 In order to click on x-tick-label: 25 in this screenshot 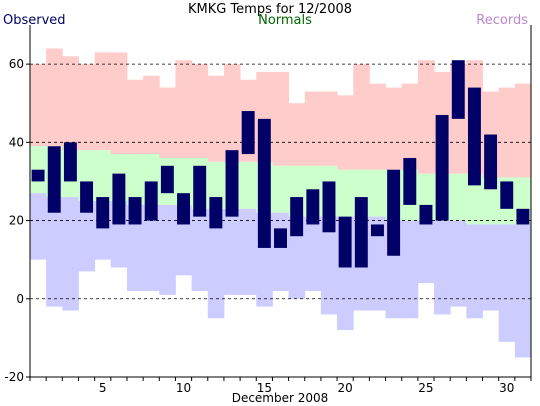, I will do `click(425, 388)`.